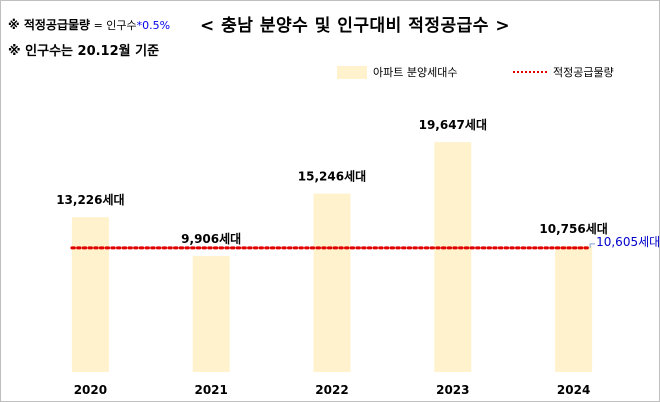  Describe the element at coordinates (332, 176) in the screenshot. I see `bar-value-label-2022: 15,246세대` at that location.